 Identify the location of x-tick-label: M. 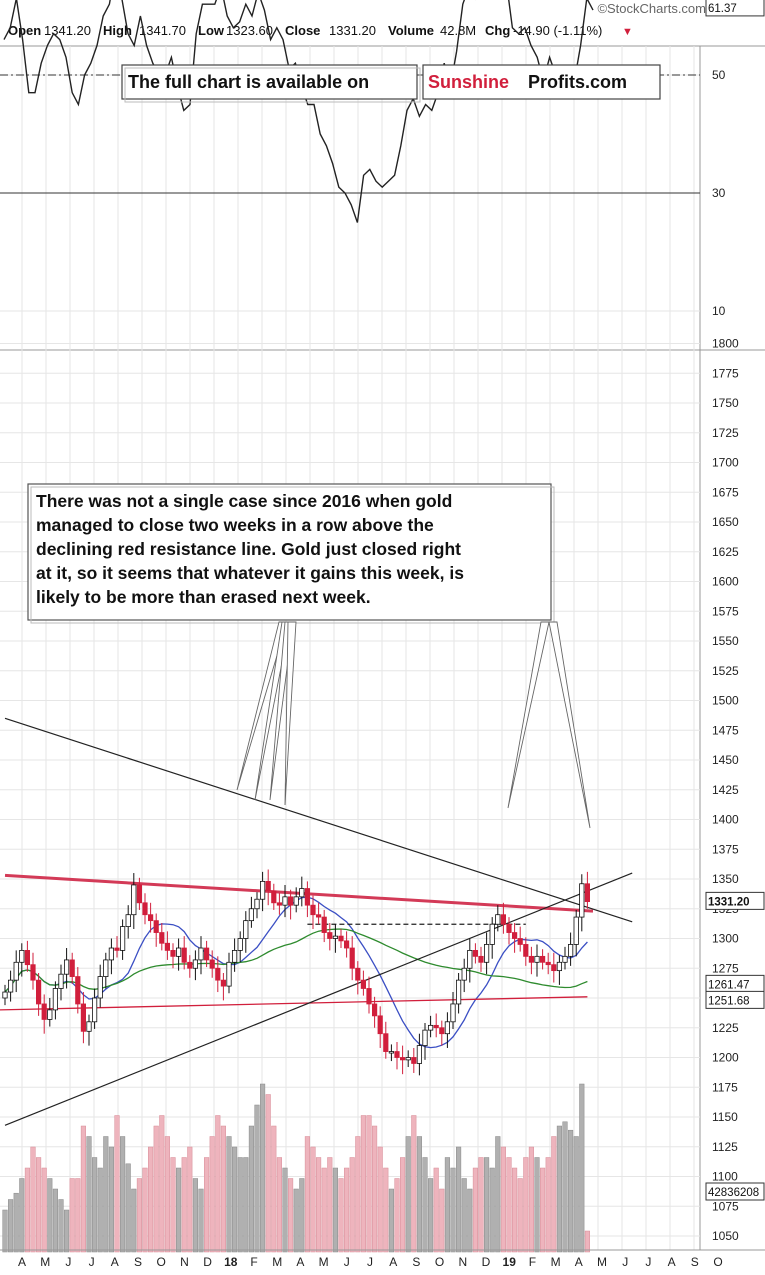
(556, 1262).